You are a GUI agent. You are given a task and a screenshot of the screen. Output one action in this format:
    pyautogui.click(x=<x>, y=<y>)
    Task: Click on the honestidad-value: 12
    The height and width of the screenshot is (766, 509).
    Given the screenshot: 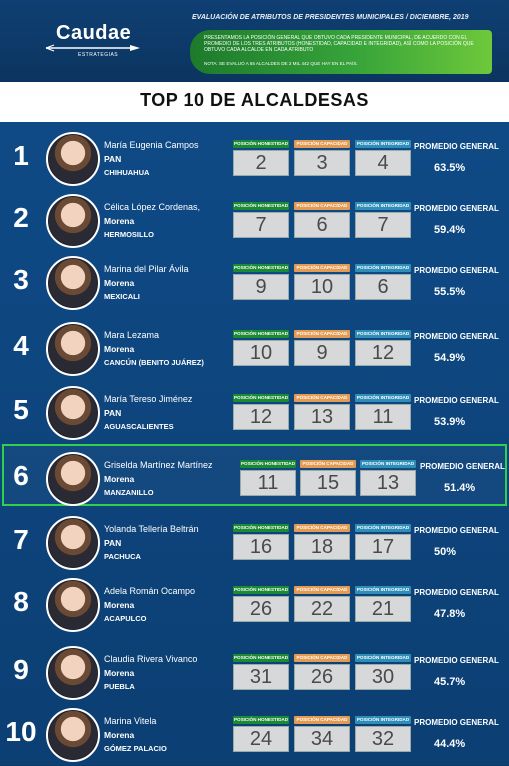 What is the action you would take?
    pyautogui.click(x=261, y=417)
    